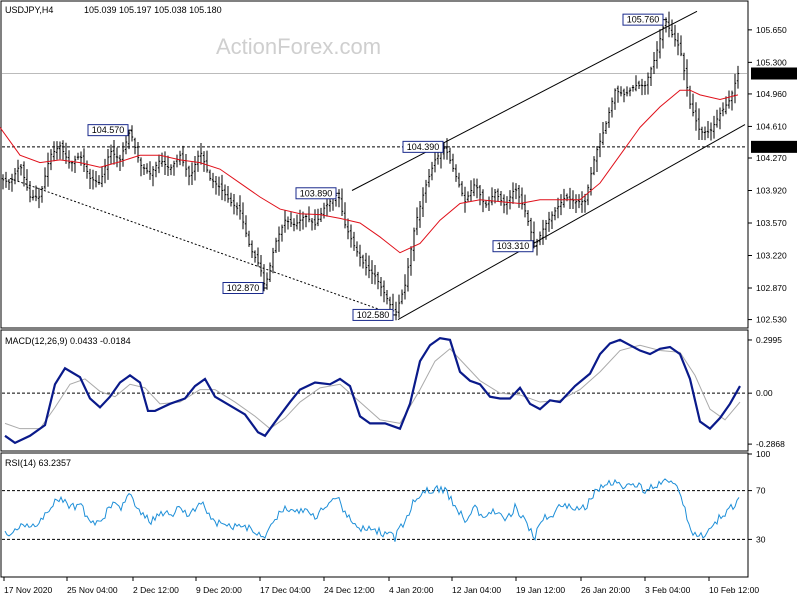 This screenshot has height=600, width=800. What do you see at coordinates (68, 341) in the screenshot?
I see `macd-title: MACD(12,26,9) 0.0433 -0.0184` at bounding box center [68, 341].